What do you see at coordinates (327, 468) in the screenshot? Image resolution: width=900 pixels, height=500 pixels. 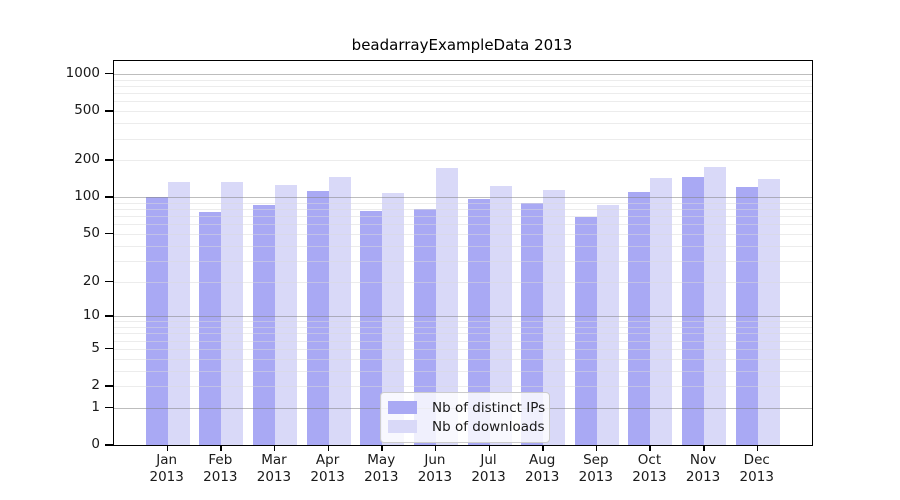 I see `x-axis-label: Apr 2013` at bounding box center [327, 468].